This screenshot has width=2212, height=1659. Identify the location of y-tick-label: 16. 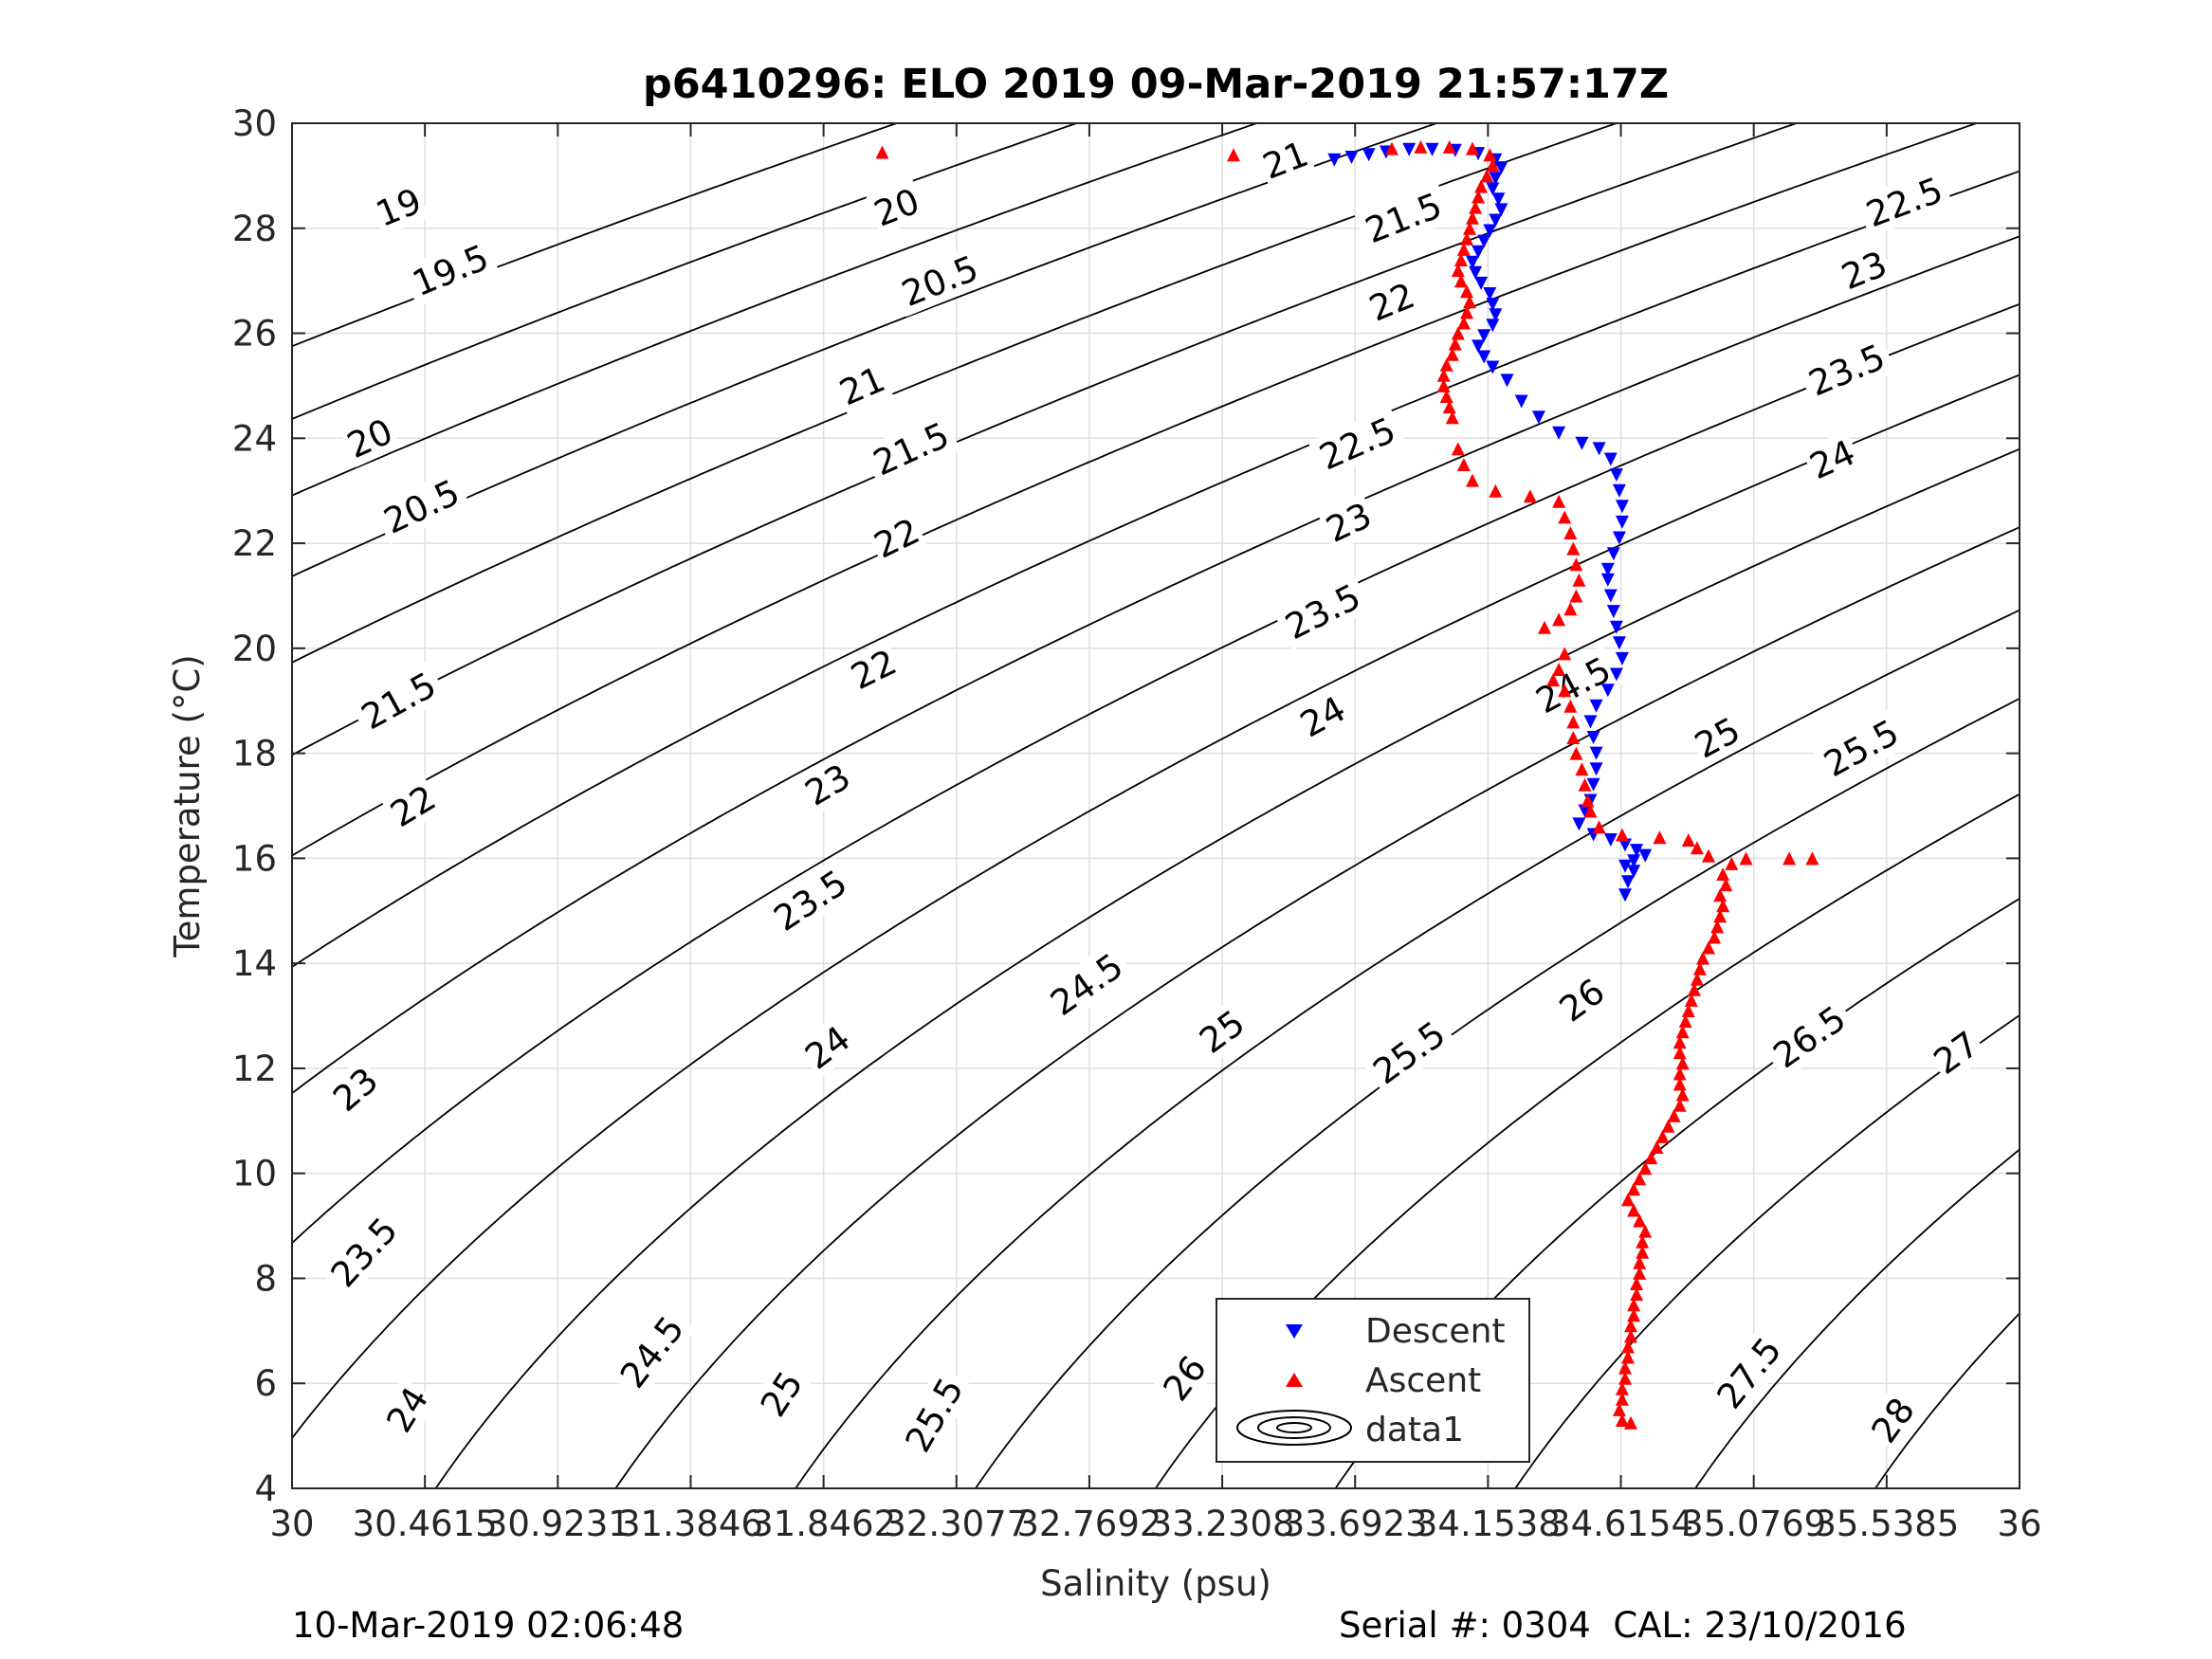
(254, 858).